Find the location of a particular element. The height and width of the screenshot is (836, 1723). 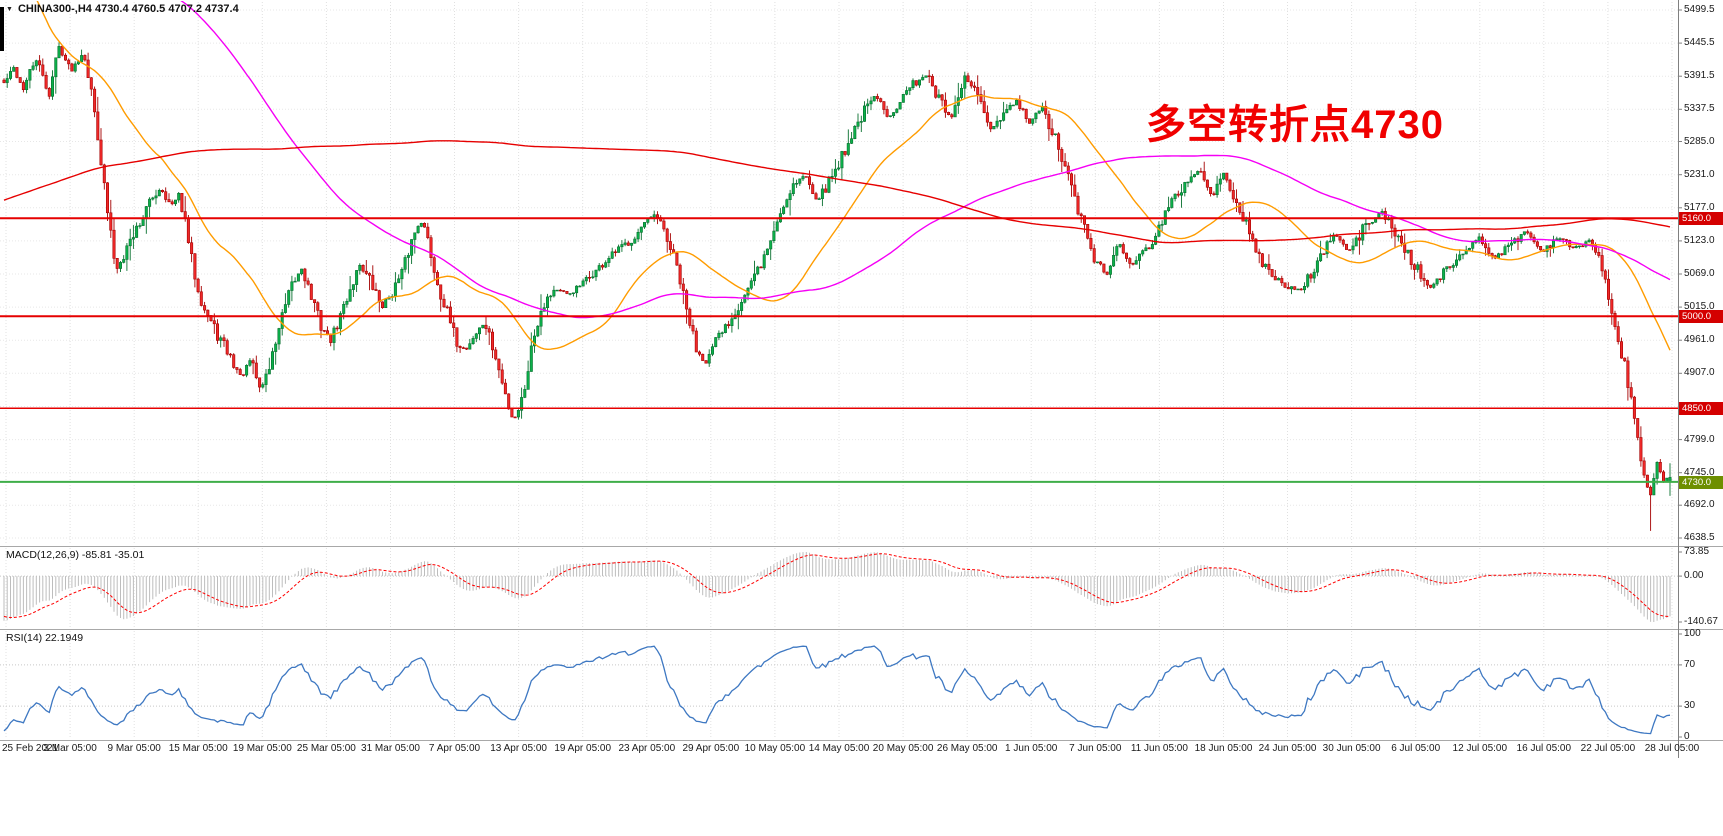

date-axis-label: 19 Apr 05:00 is located at coordinates (583, 748).